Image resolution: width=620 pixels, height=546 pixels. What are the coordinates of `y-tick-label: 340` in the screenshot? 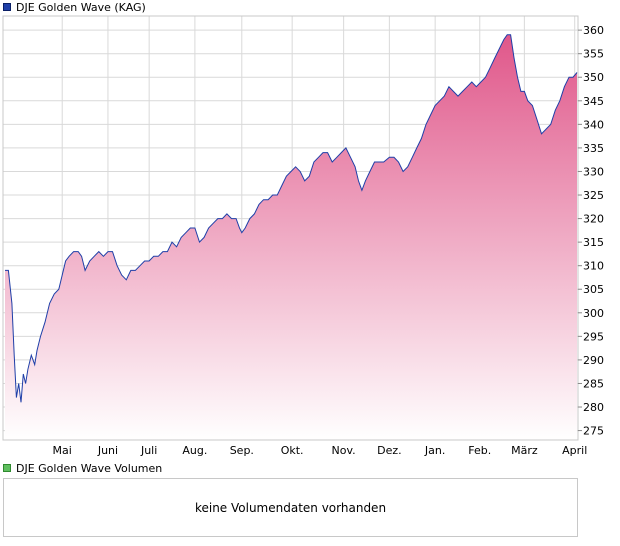 It's located at (593, 124).